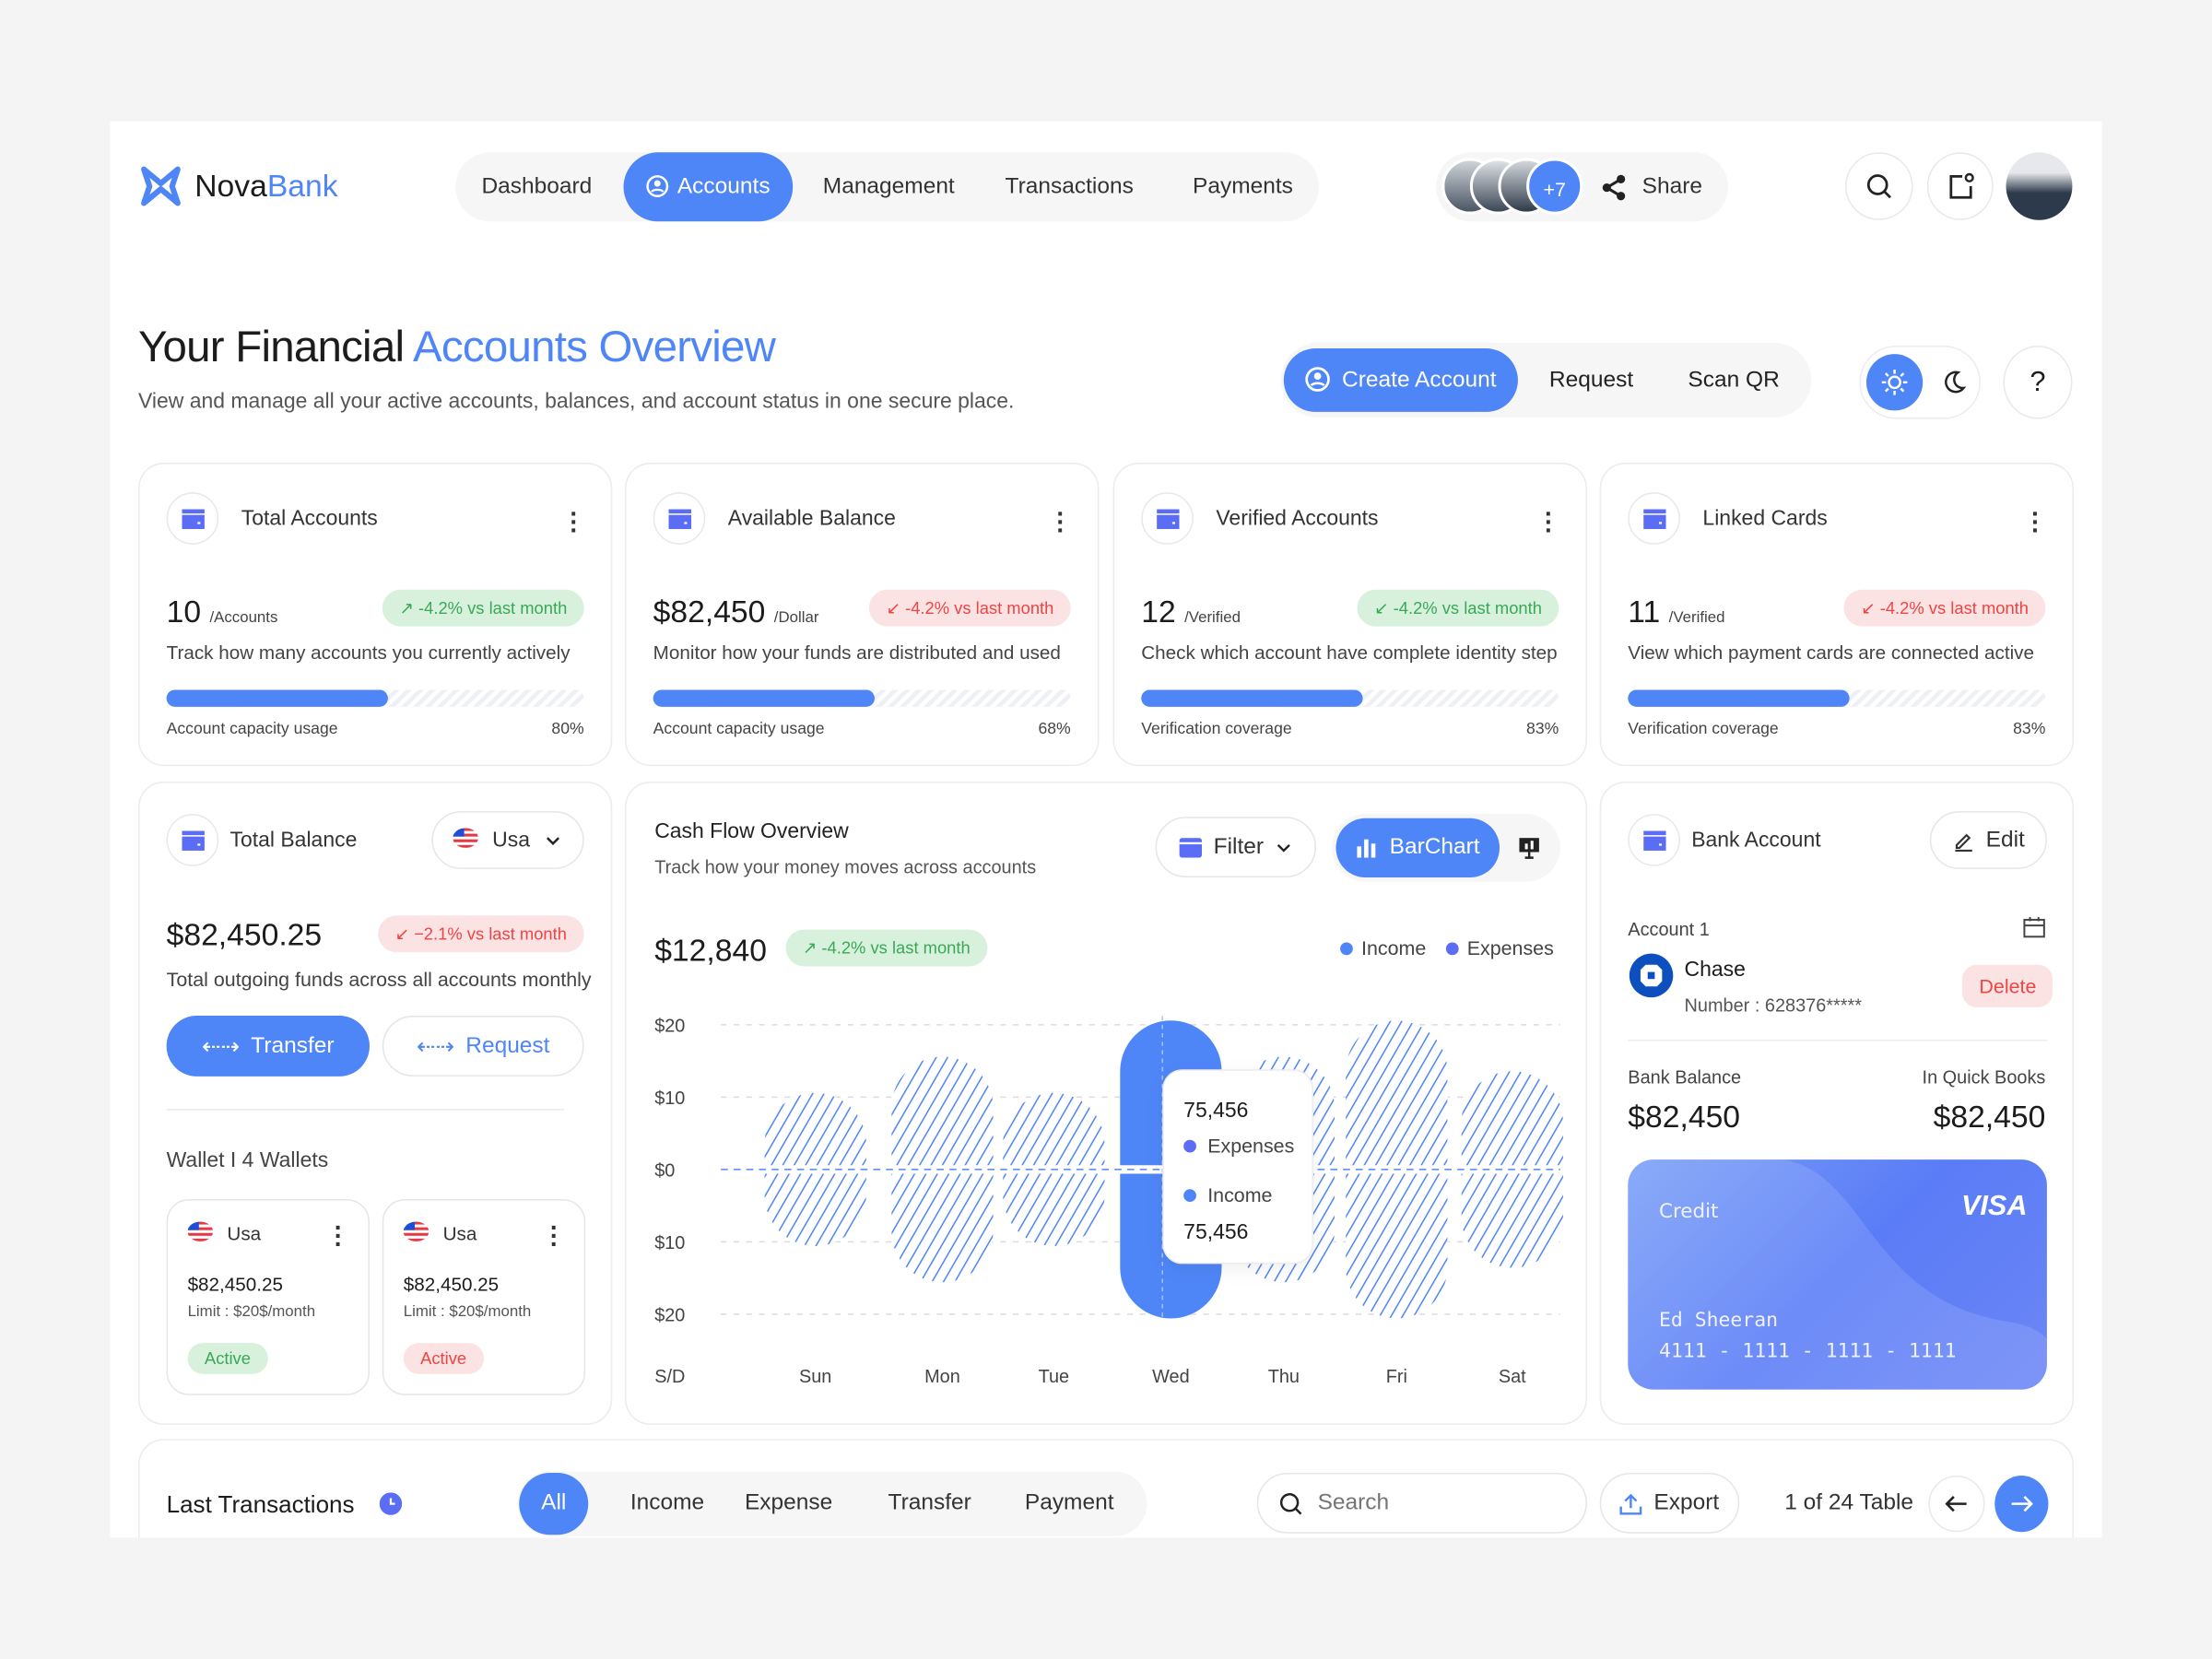 This screenshot has width=2212, height=1659. Describe the element at coordinates (1366, 848) in the screenshot. I see `bar-chart-icon` at that location.